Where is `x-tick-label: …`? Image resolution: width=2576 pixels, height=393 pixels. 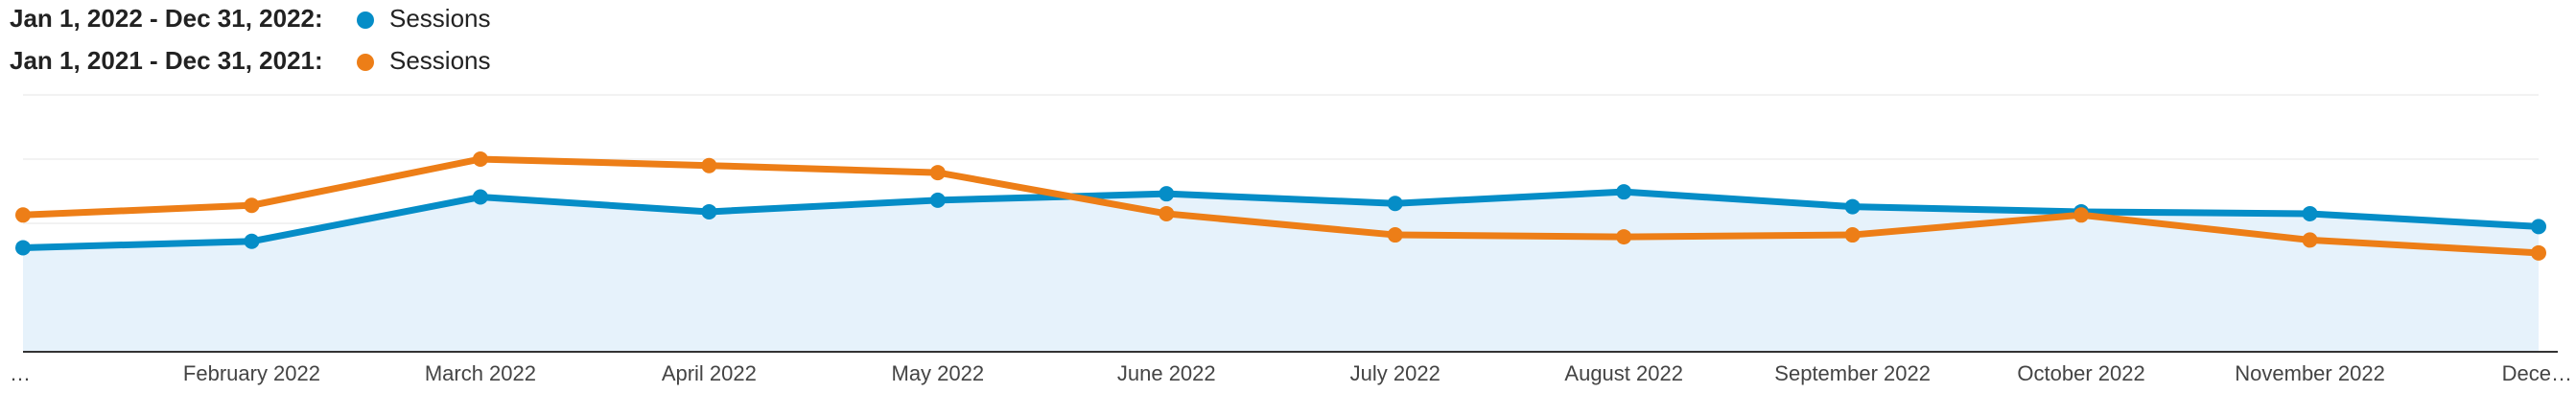 x-tick-label: … is located at coordinates (20, 373).